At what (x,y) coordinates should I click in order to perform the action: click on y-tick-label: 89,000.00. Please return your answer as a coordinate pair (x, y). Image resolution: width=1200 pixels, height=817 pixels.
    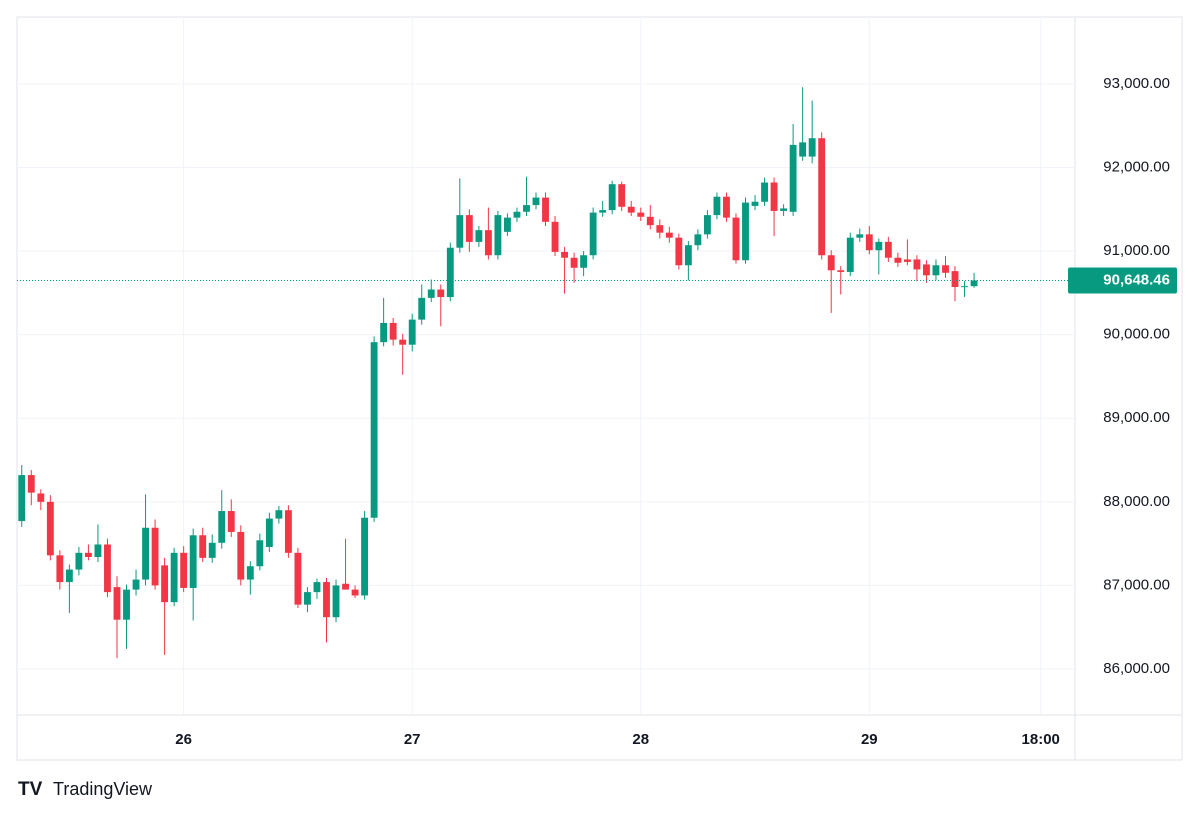
    Looking at the image, I should click on (1136, 417).